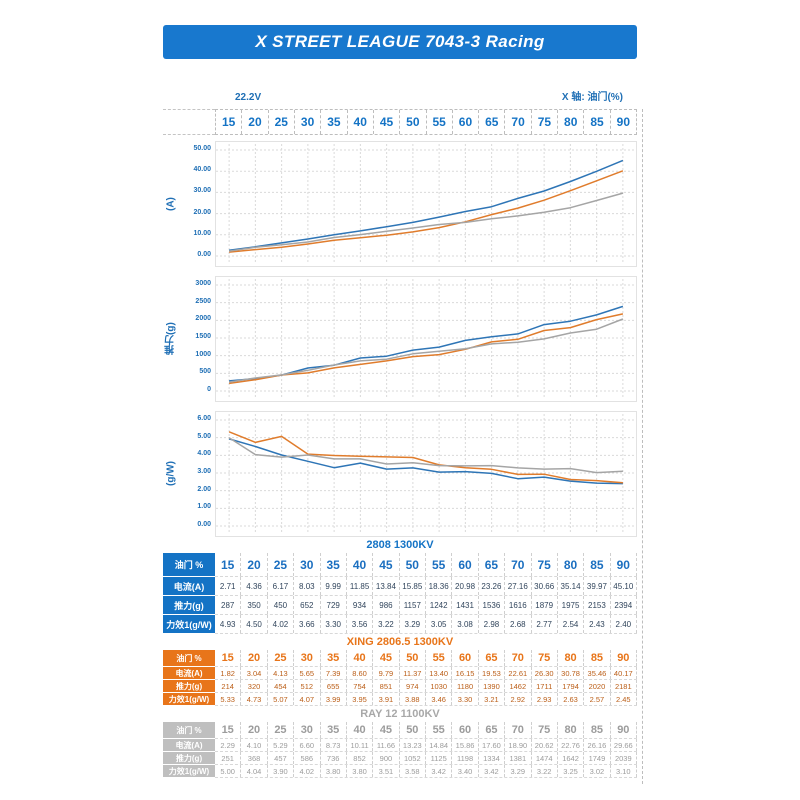 This screenshot has height=800, width=800. What do you see at coordinates (597, 605) in the screenshot?
I see `table-cell: 2153` at bounding box center [597, 605].